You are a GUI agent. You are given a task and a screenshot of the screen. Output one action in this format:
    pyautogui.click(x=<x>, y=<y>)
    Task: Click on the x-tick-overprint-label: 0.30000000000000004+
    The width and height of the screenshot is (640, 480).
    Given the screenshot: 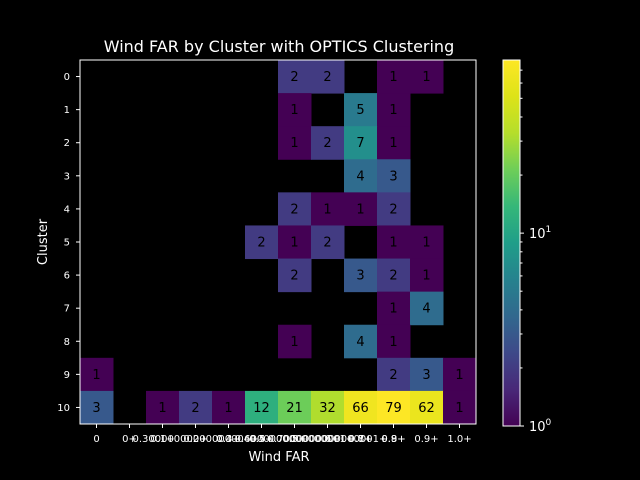 What is the action you would take?
    pyautogui.click(x=195, y=439)
    